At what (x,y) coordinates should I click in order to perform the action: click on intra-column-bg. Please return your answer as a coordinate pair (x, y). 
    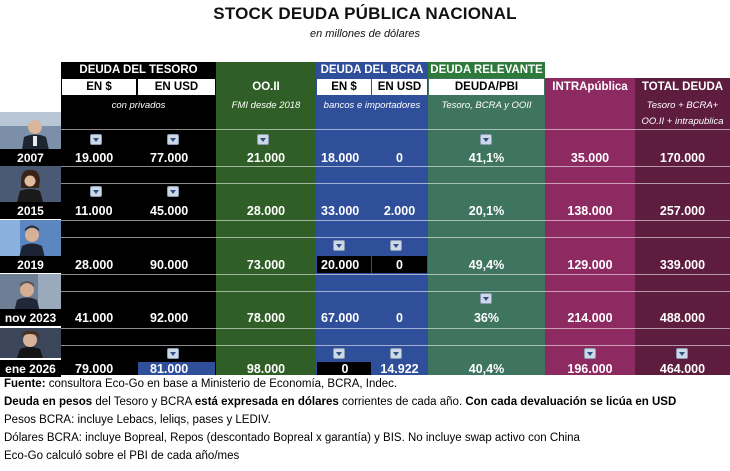
    Looking at the image, I should click on (590, 226).